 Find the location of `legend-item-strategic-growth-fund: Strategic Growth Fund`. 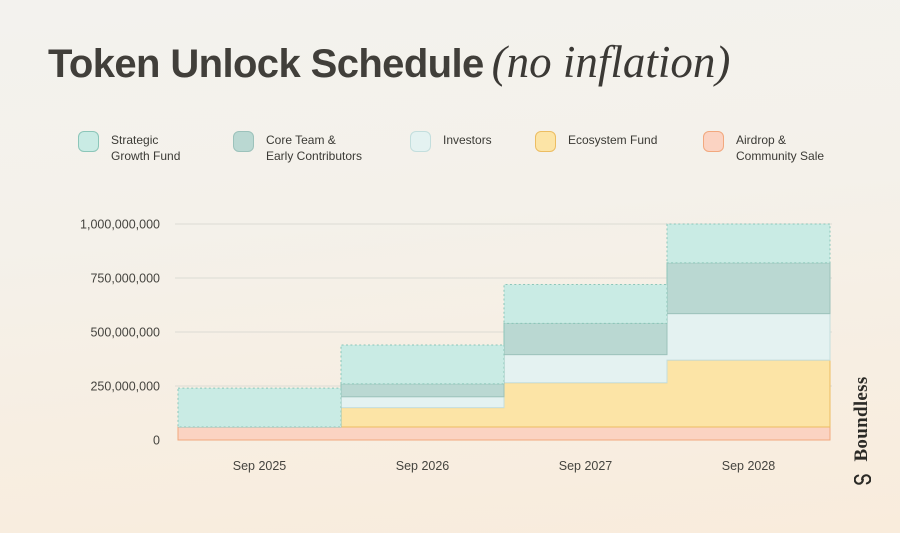

legend-item-strategic-growth-fund: Strategic Growth Fund is located at coordinates (129, 147).